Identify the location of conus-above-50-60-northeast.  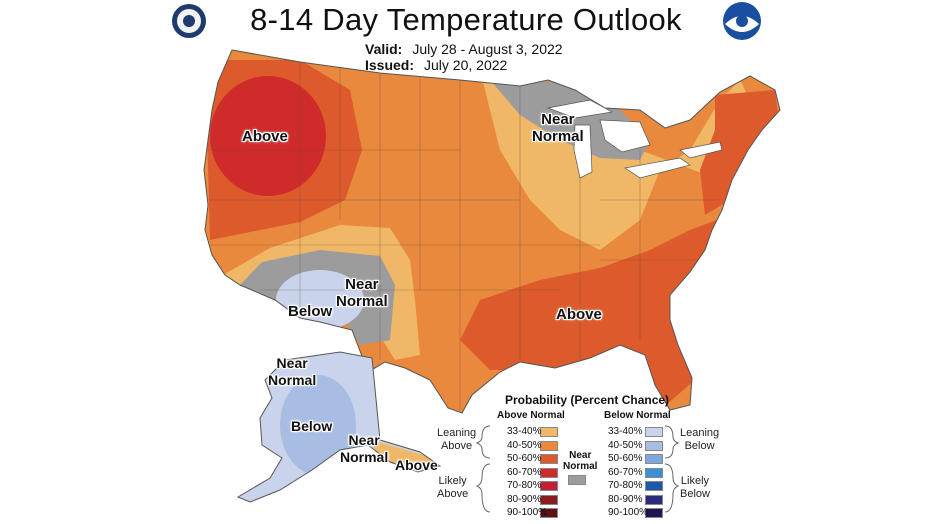
(740, 152).